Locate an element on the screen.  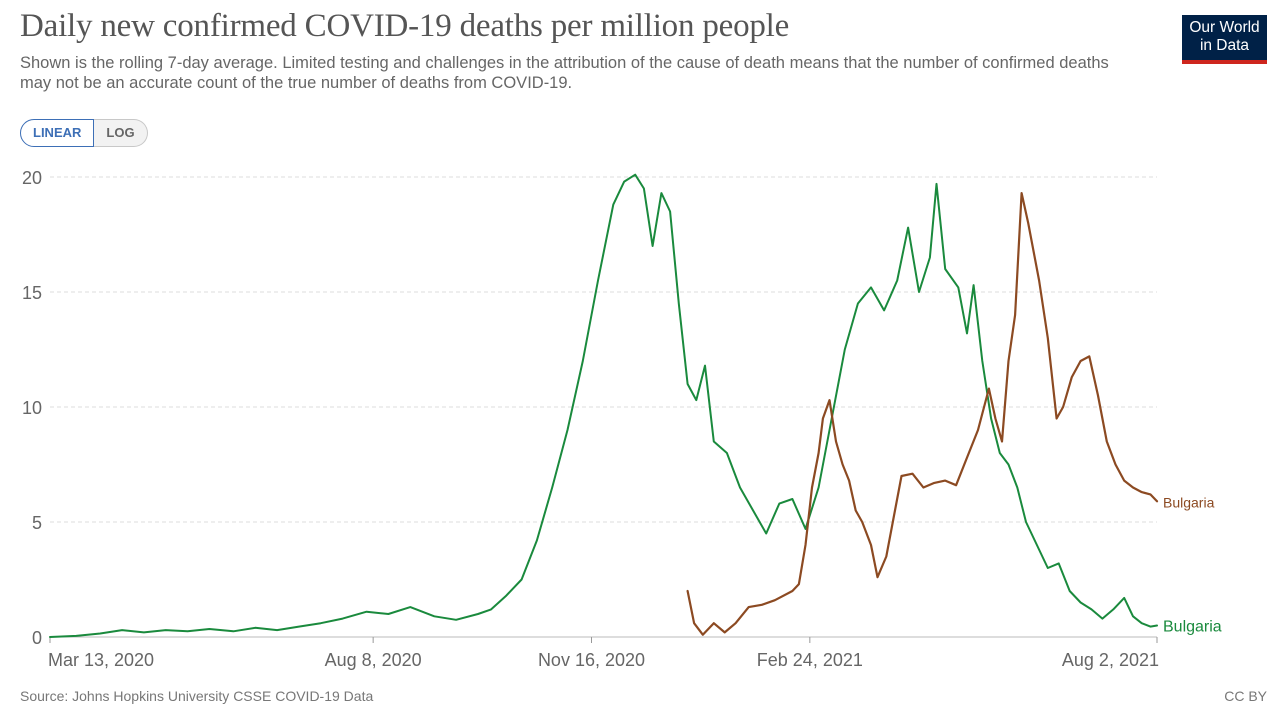
y-tick-label: 0 is located at coordinates (37, 638).